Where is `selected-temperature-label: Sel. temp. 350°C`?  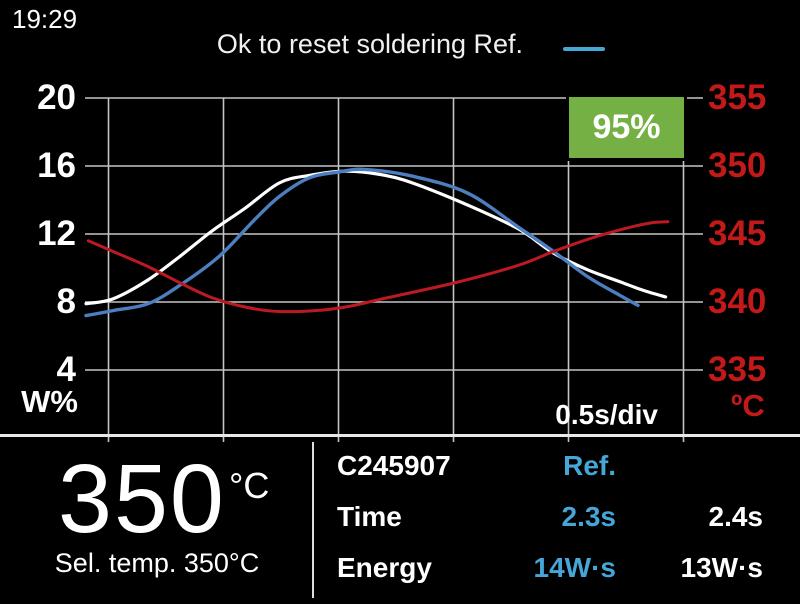 selected-temperature-label: Sel. temp. 350°C is located at coordinates (157, 563).